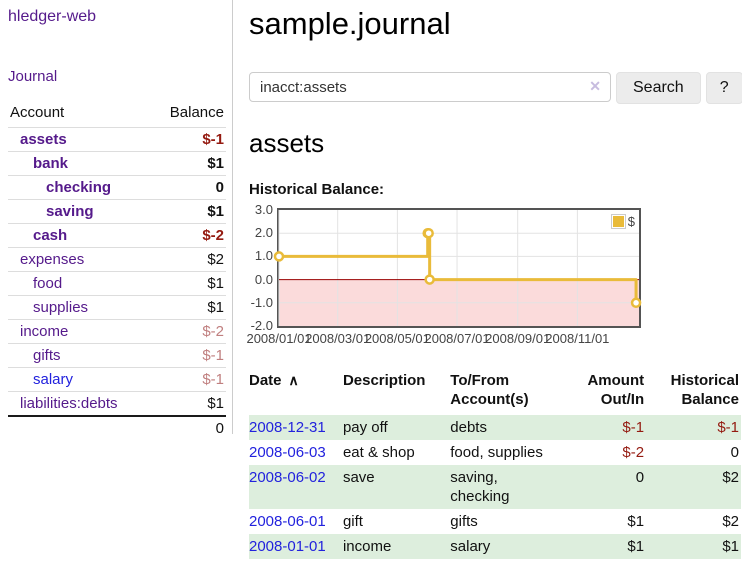  What do you see at coordinates (263, 209) in the screenshot?
I see `y-tick-label: 3.0` at bounding box center [263, 209].